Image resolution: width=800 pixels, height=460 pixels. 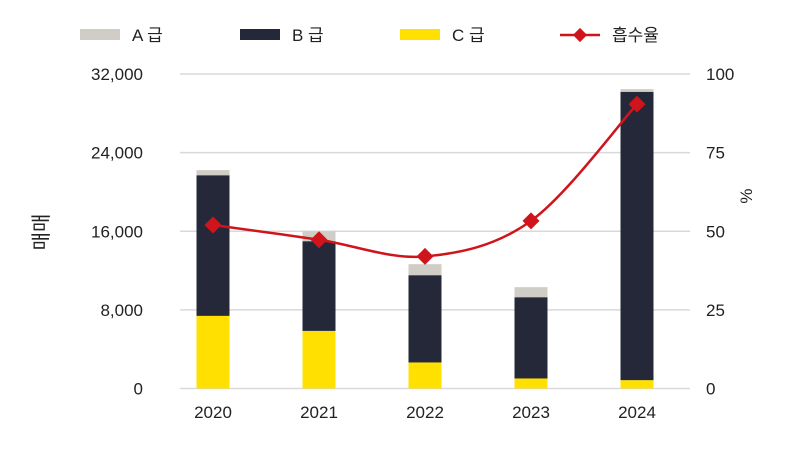 What do you see at coordinates (41, 232) in the screenshot?
I see `y-axis-title: 매매` at bounding box center [41, 232].